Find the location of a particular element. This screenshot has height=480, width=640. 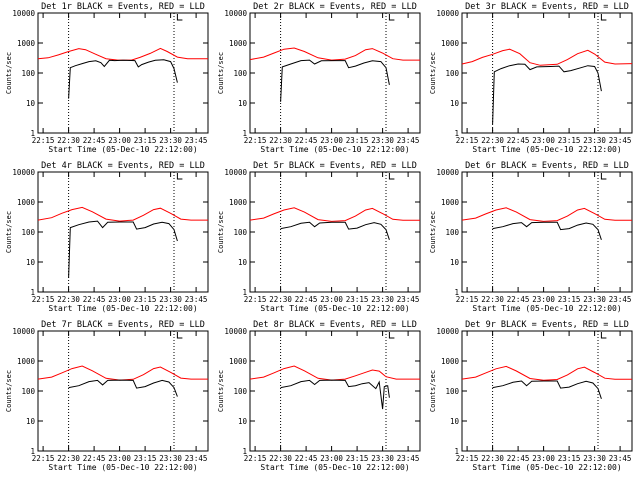

panel-title: Det 5r BLACK = Events, RED = LLD is located at coordinates (335, 166).